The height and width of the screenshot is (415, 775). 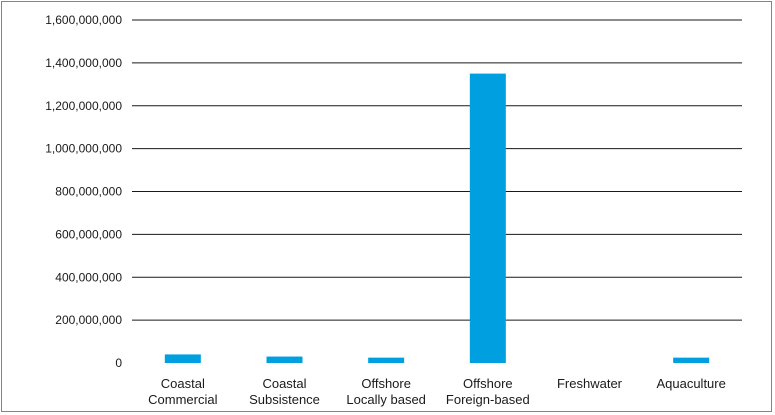 What do you see at coordinates (182, 391) in the screenshot?
I see `x-category-label: Coastal Commercial` at bounding box center [182, 391].